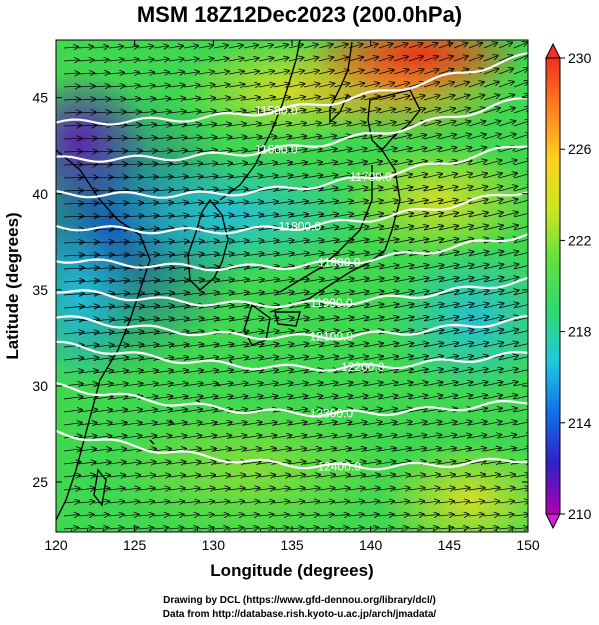 This screenshot has width=599, height=625. I want to click on colorbar-label: 222, so click(580, 240).